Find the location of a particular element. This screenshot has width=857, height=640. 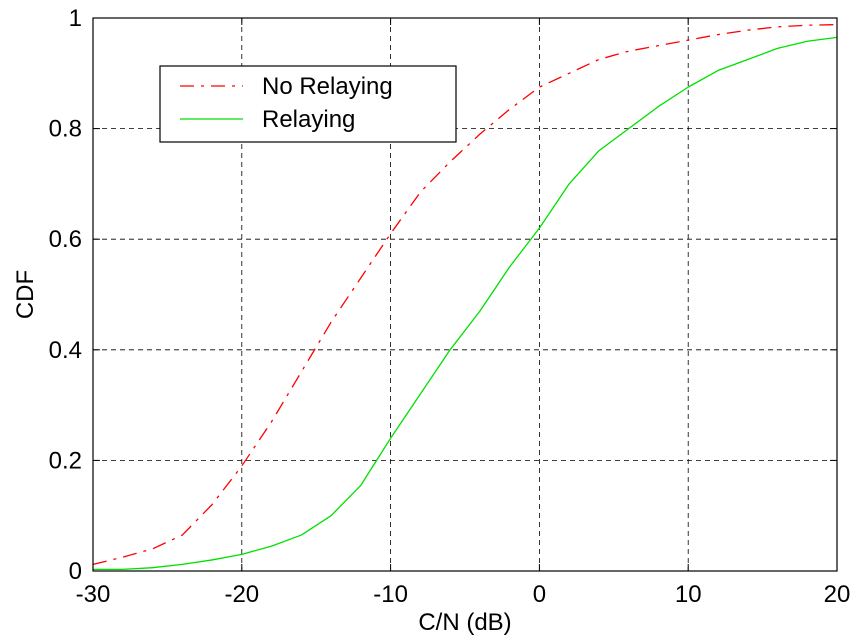

x-axis-title: C/N (dB) is located at coordinates (464, 622).